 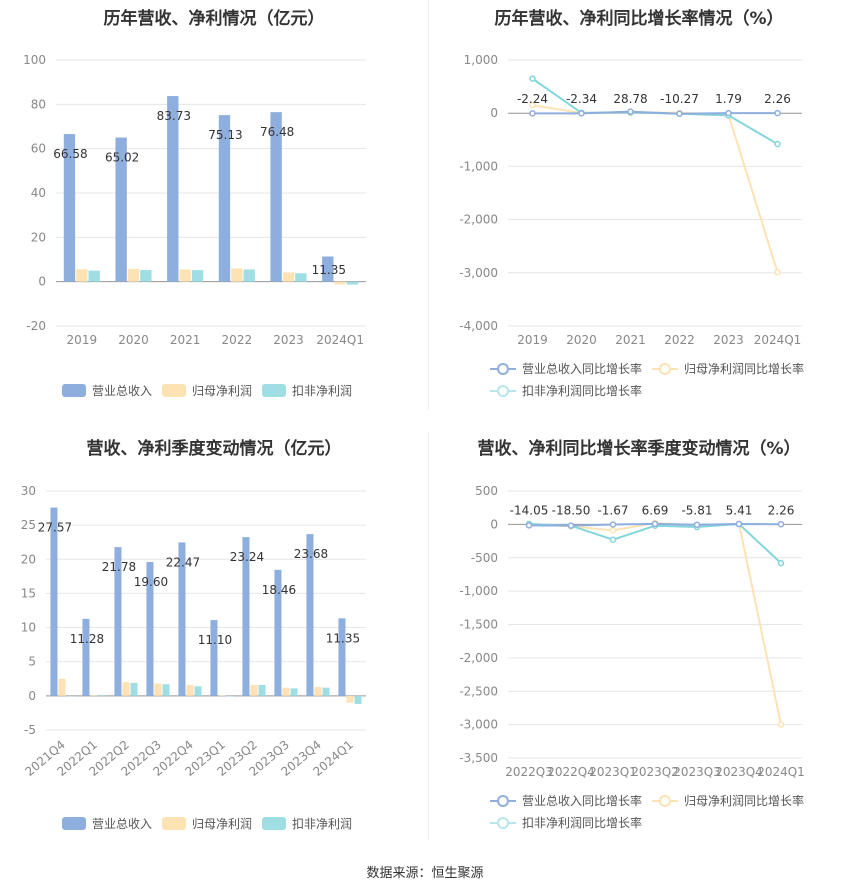 What do you see at coordinates (612, 510) in the screenshot?
I see `data-label: -1.67` at bounding box center [612, 510].